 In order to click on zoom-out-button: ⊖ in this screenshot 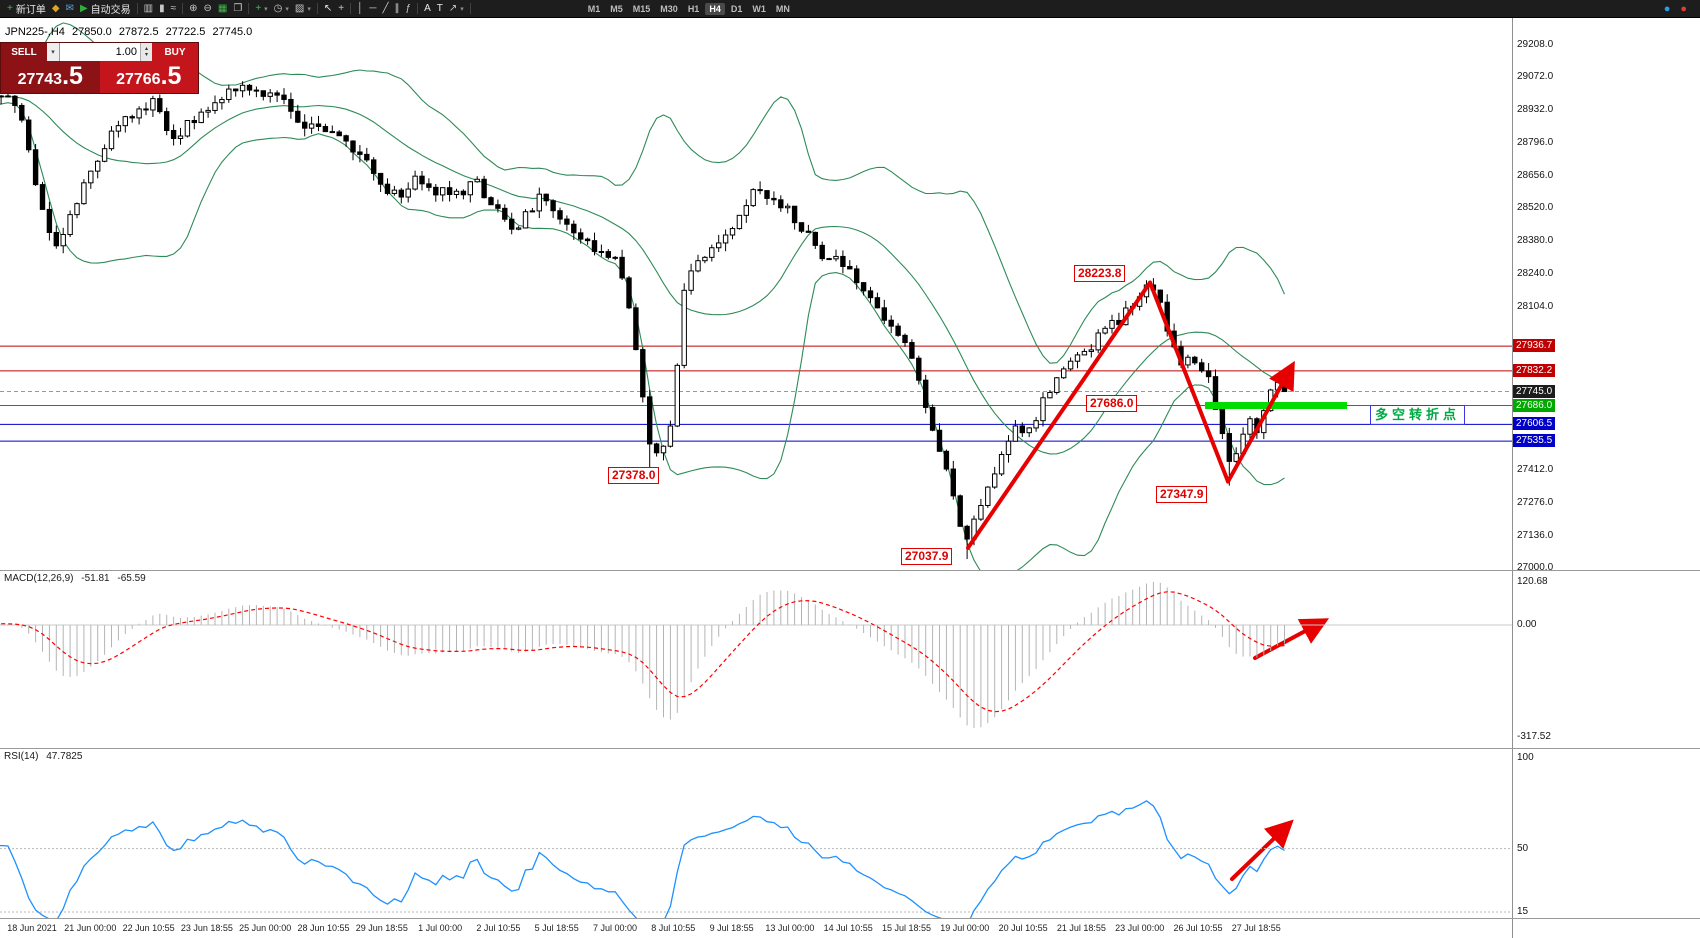, I will do `click(208, 9)`.